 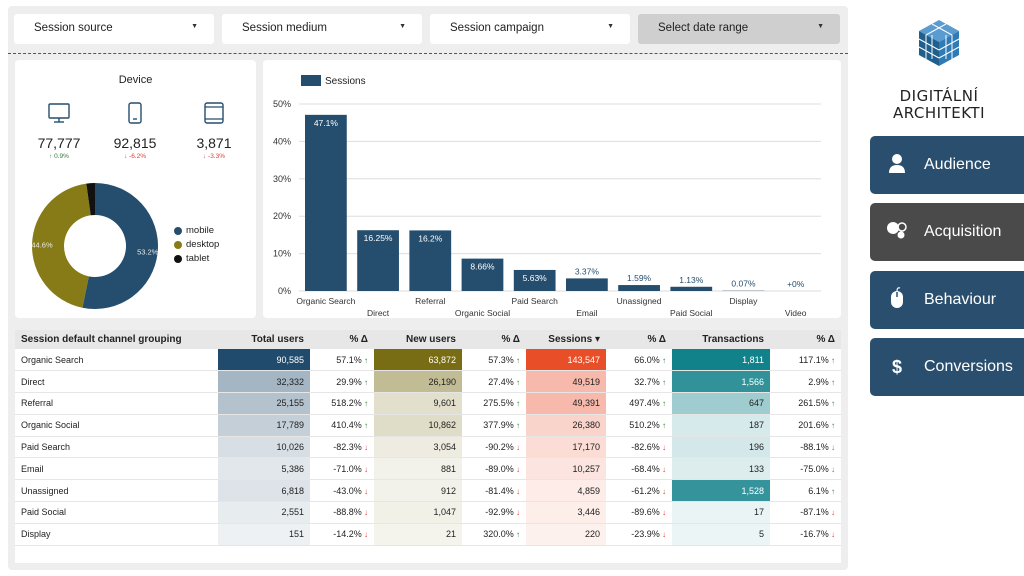 I want to click on dollar-icon: $, so click(x=896, y=366).